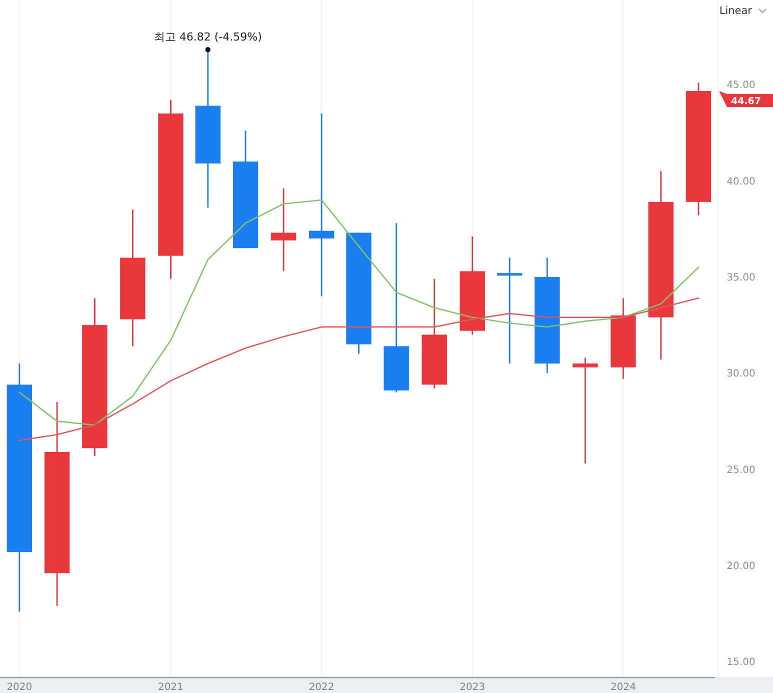 This screenshot has width=773, height=693. What do you see at coordinates (321, 687) in the screenshot?
I see `x-tick-label: 2022` at bounding box center [321, 687].